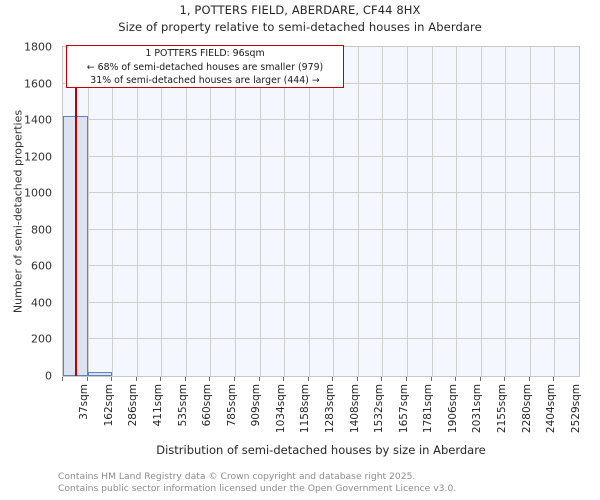 This screenshot has height=500, width=600. Describe the element at coordinates (100, 374) in the screenshot. I see `bar-162sqm` at that location.